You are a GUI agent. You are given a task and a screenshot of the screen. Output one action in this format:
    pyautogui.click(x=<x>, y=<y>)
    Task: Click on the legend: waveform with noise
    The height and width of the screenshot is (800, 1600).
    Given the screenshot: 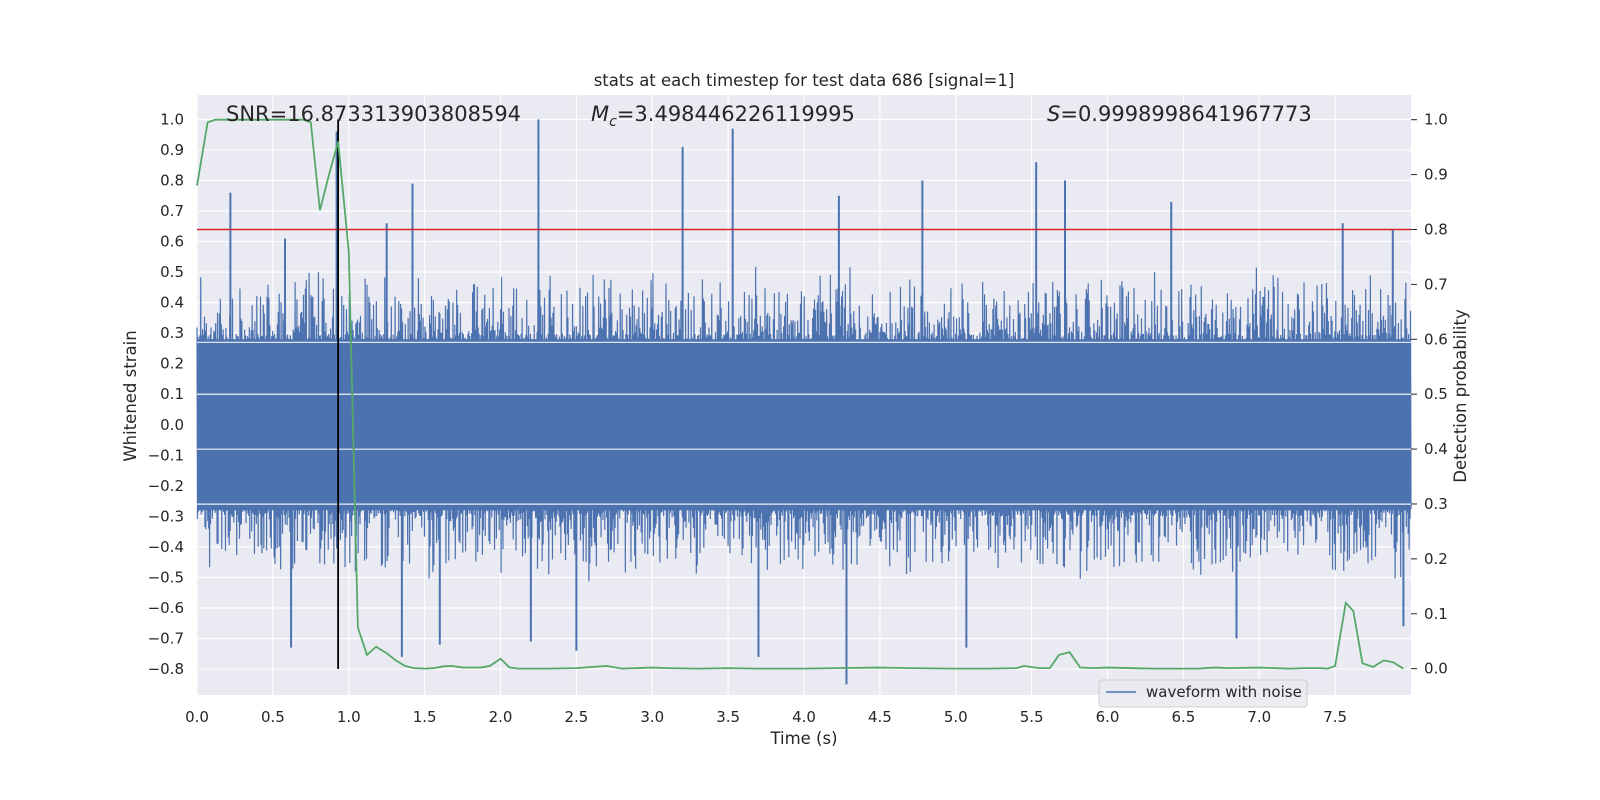 What is the action you would take?
    pyautogui.click(x=1203, y=693)
    